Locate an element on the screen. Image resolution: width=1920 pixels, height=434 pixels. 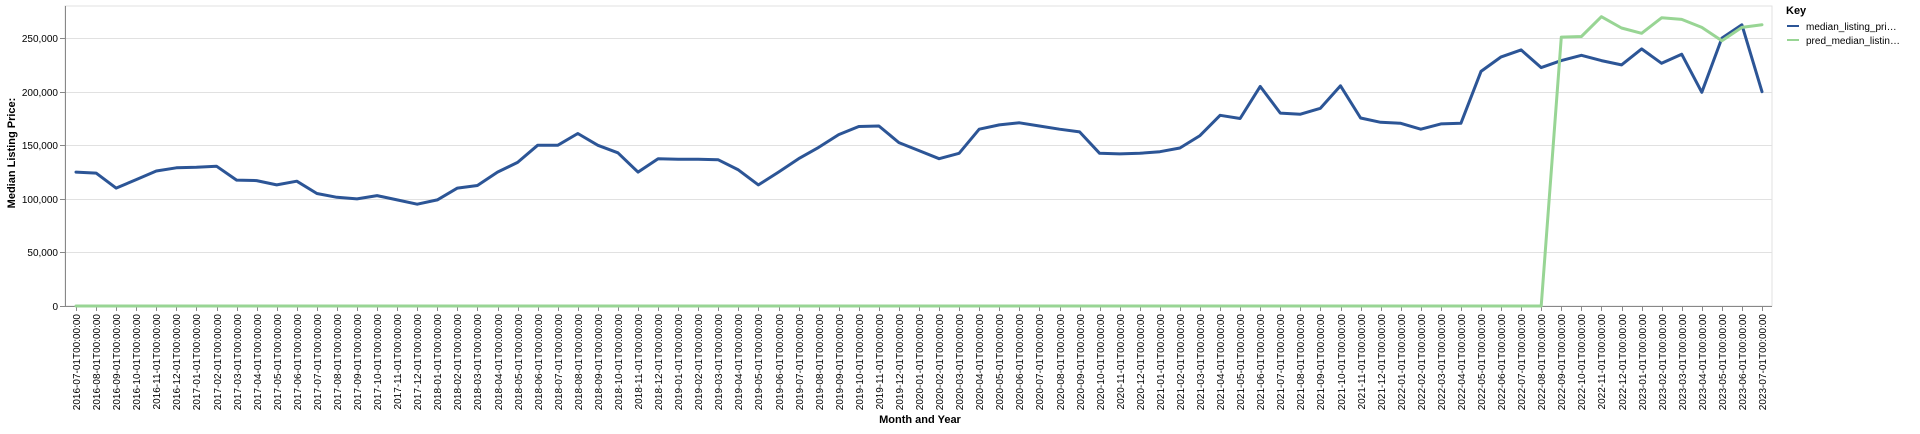
y-tick-label: 50,000 is located at coordinates (42, 253).